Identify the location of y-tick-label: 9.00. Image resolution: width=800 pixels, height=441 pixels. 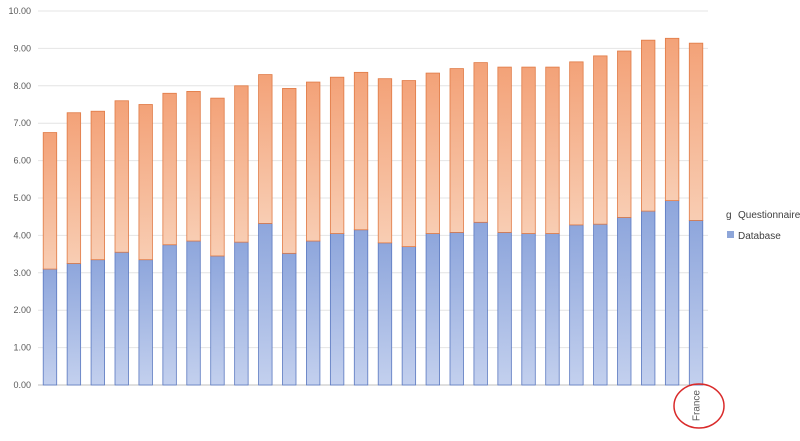
(22, 48).